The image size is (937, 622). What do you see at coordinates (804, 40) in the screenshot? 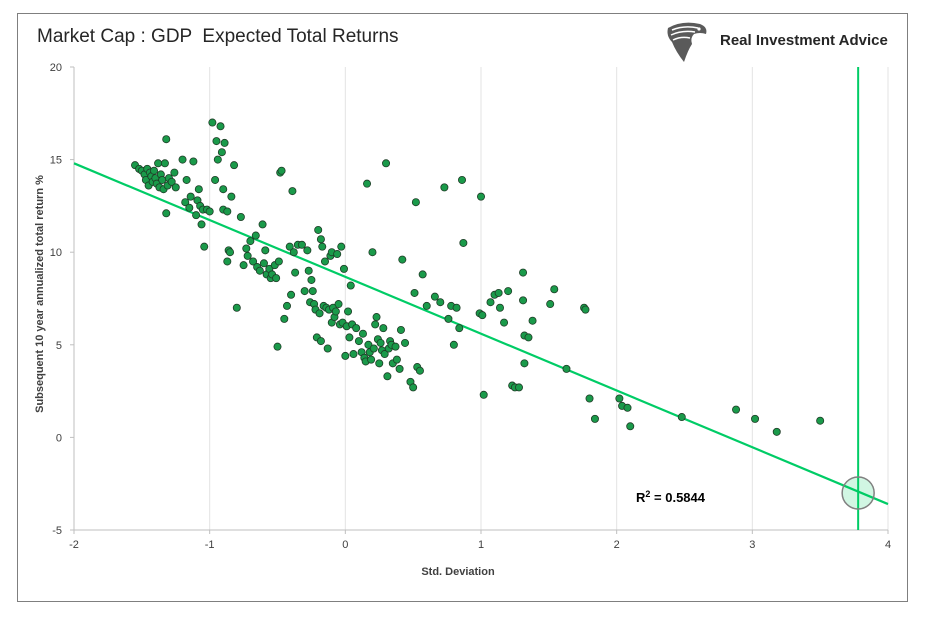
I see `brand-name: Real Investment Advice` at bounding box center [804, 40].